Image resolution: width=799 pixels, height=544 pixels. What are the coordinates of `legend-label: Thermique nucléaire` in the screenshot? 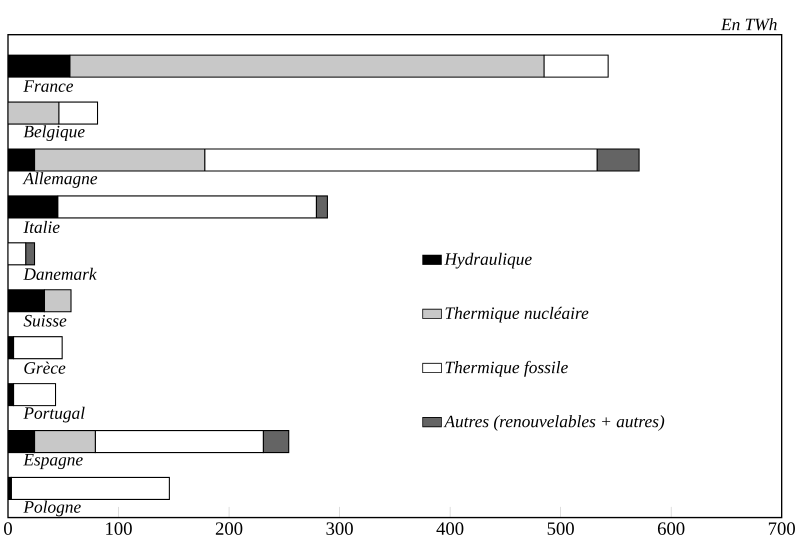 It's located at (517, 314).